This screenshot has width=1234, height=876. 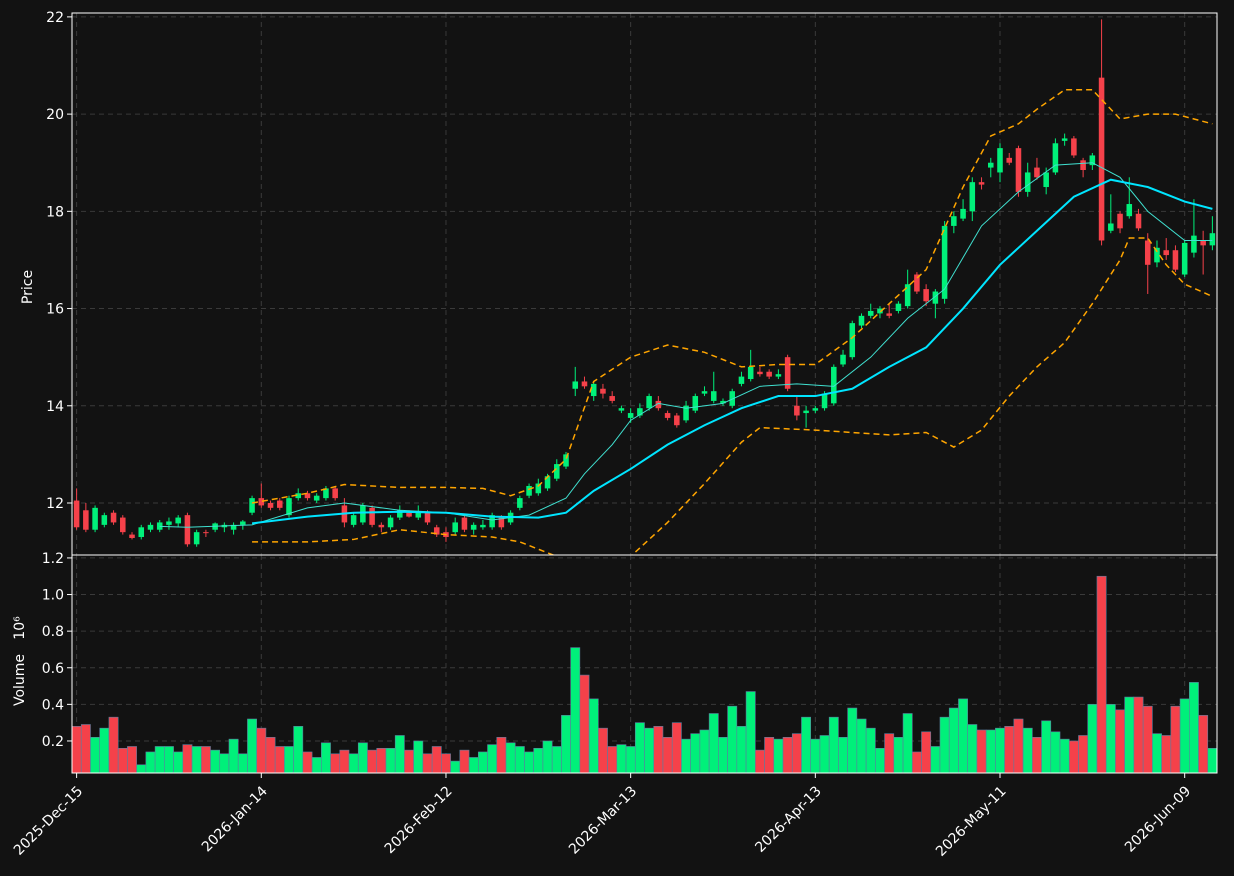 I want to click on y-tick-label: 22, so click(x=55, y=18).